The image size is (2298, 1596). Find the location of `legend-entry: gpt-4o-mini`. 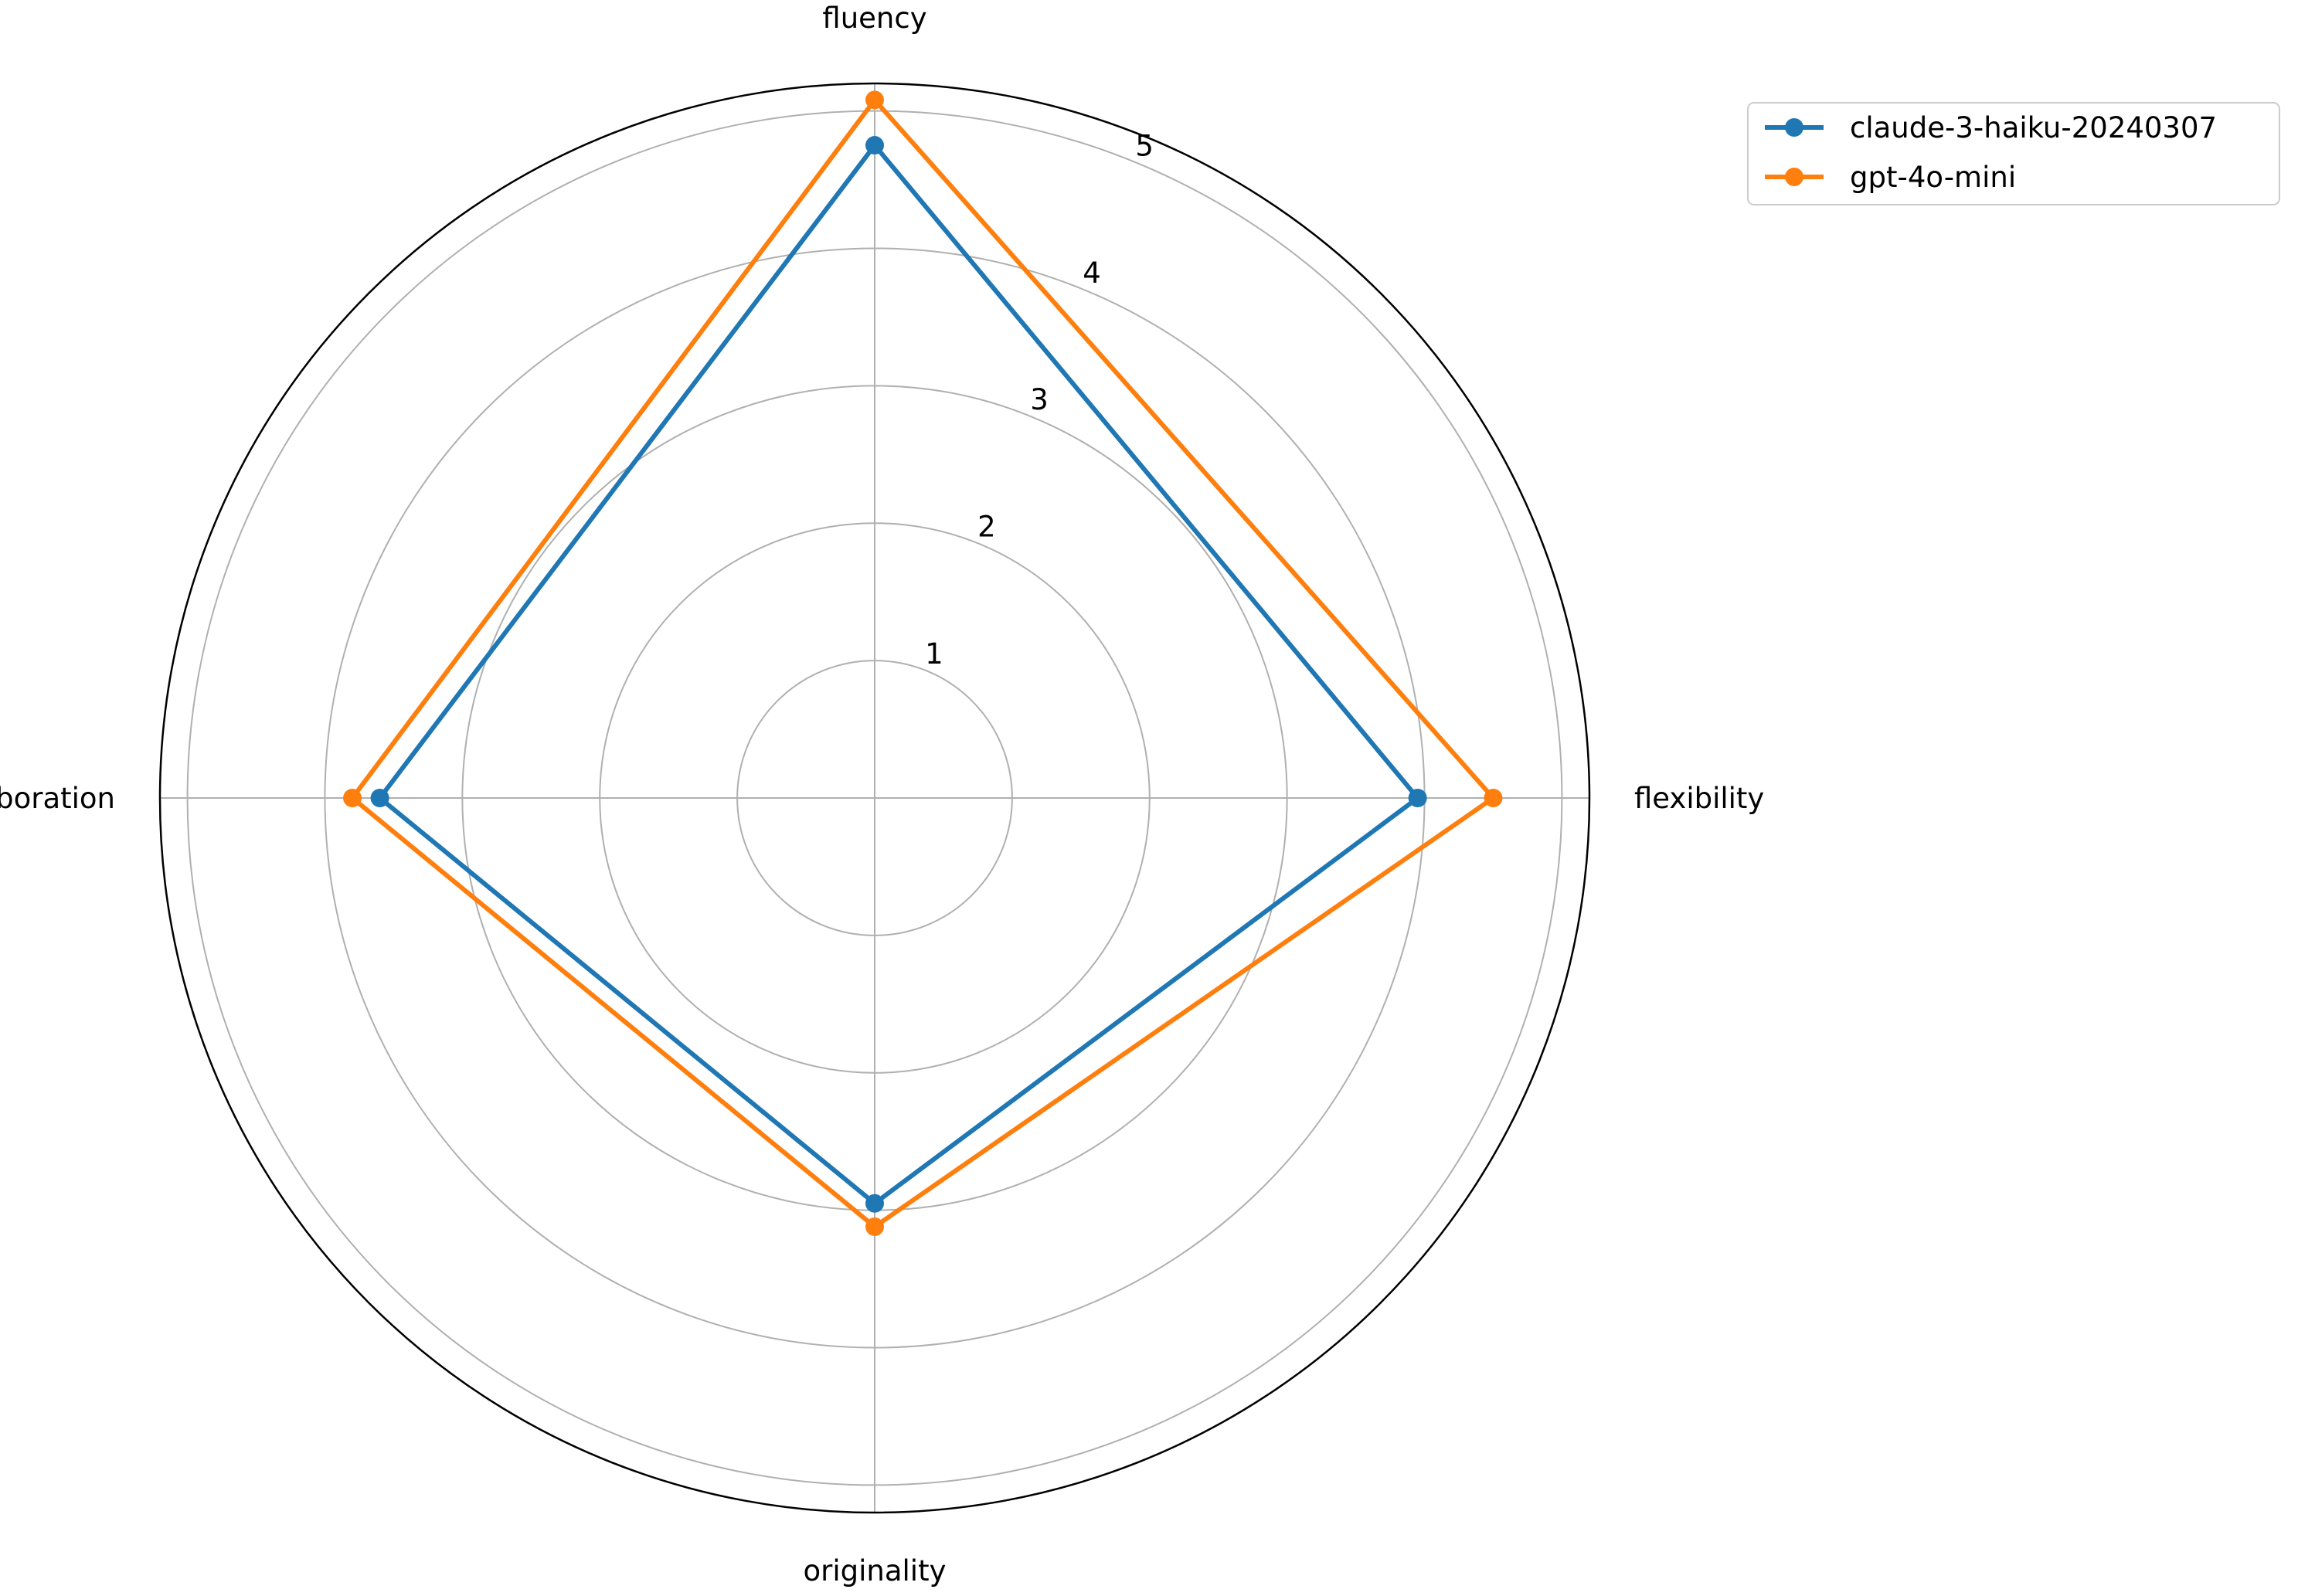

legend-entry: gpt-4o-mini is located at coordinates (1890, 177).